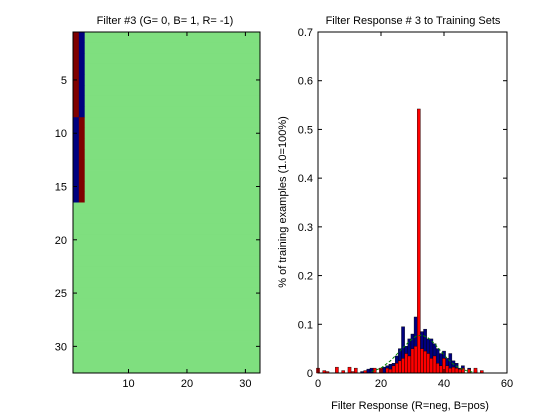 The width and height of the screenshot is (560, 420). I want to click on response-x-tick-label: 0, so click(318, 384).